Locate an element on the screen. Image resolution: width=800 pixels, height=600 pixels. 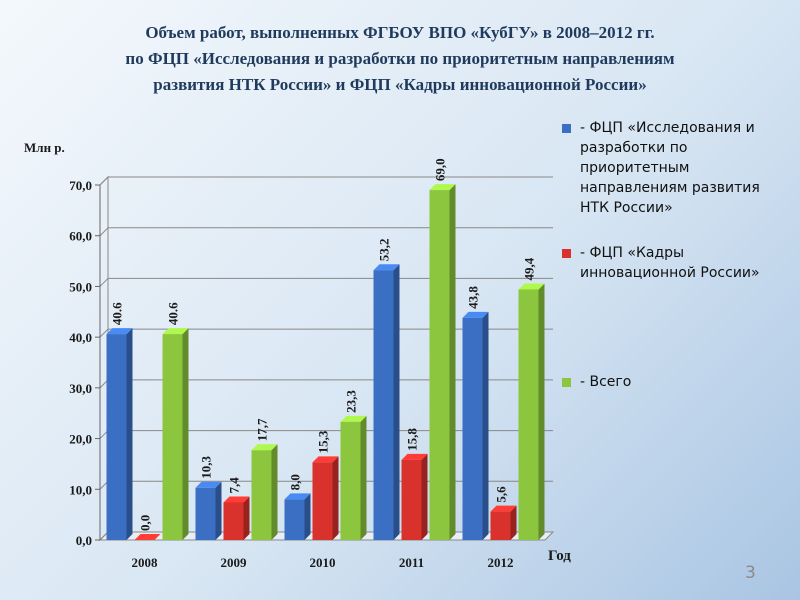
y-tick-label: 50,0 is located at coordinates (80, 286).